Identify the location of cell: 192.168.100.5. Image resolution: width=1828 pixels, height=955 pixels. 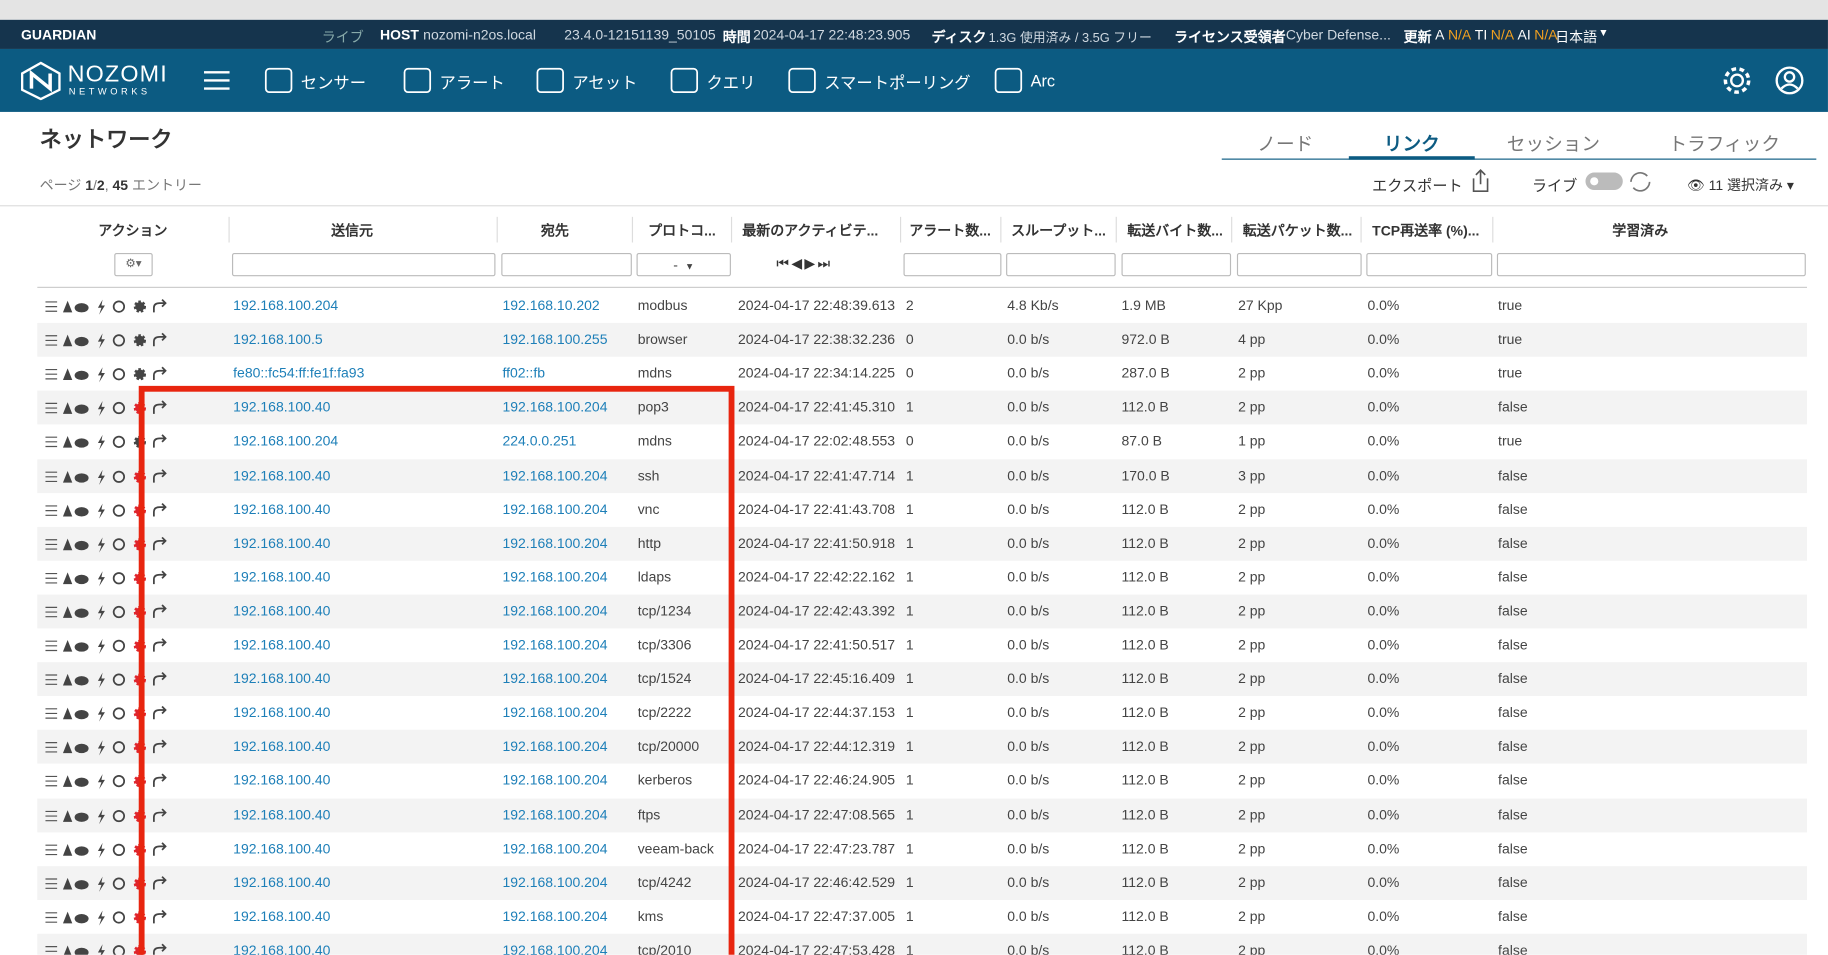
(278, 339).